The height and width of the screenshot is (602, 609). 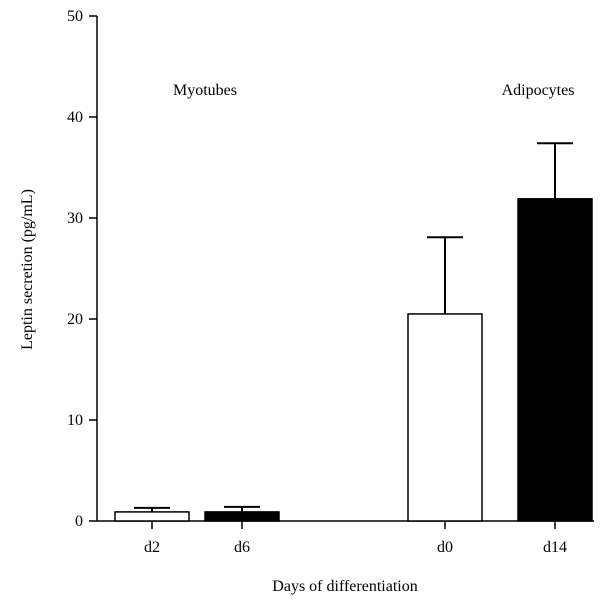 I want to click on group-label-adipocytes: Adipocytes, so click(x=538, y=90).